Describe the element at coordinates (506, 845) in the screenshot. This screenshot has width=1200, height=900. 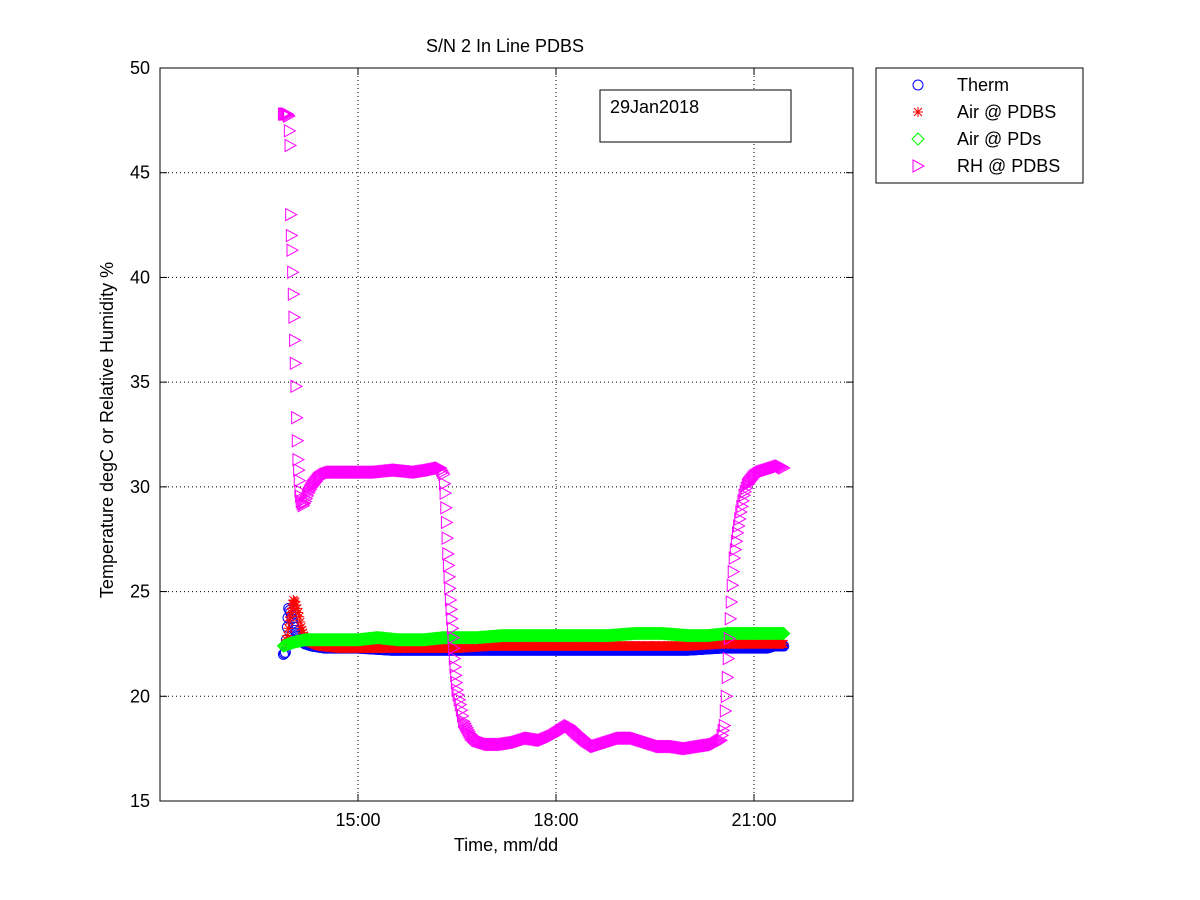
I see `x-axis-label: Time, mm/dd` at that location.